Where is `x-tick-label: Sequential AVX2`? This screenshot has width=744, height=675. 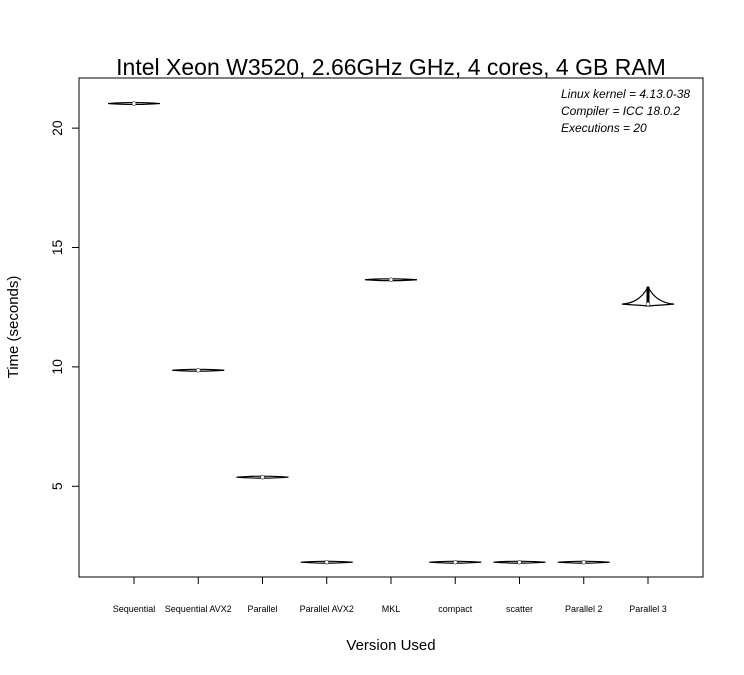 x-tick-label: Sequential AVX2 is located at coordinates (198, 609).